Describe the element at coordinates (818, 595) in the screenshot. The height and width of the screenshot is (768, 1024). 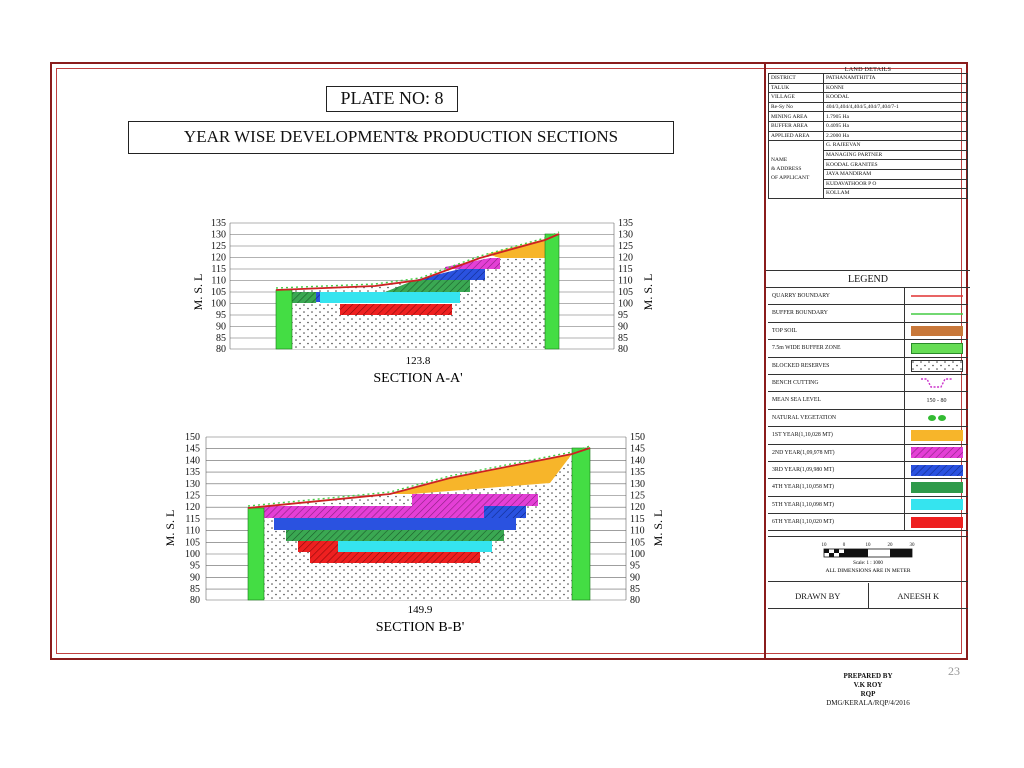
I see `drawn-by-label: DRAWN BY` at that location.